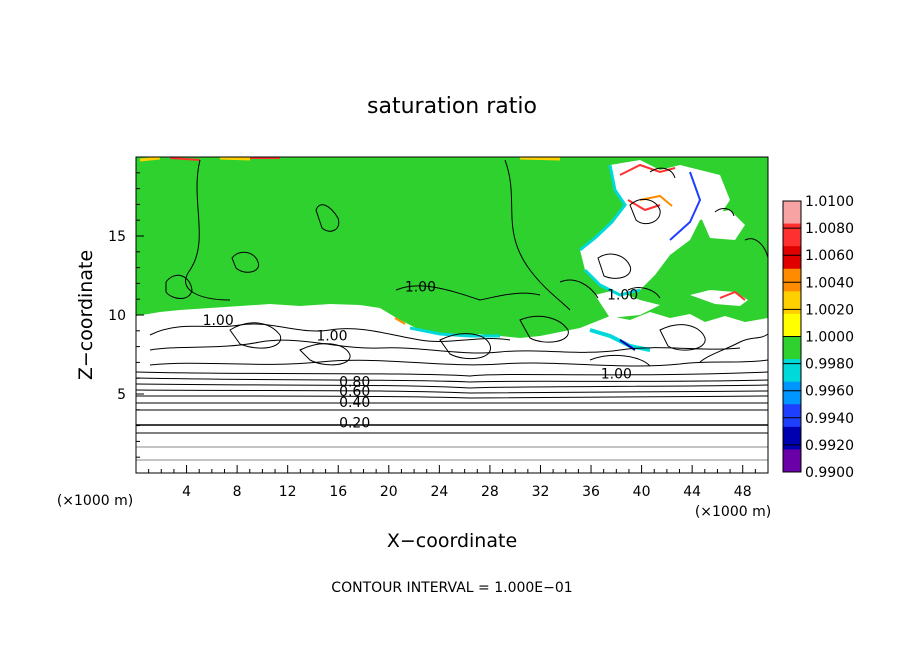 This screenshot has width=904, height=654. What do you see at coordinates (829, 229) in the screenshot?
I see `colorbar-level-label: 1.0080` at bounding box center [829, 229].